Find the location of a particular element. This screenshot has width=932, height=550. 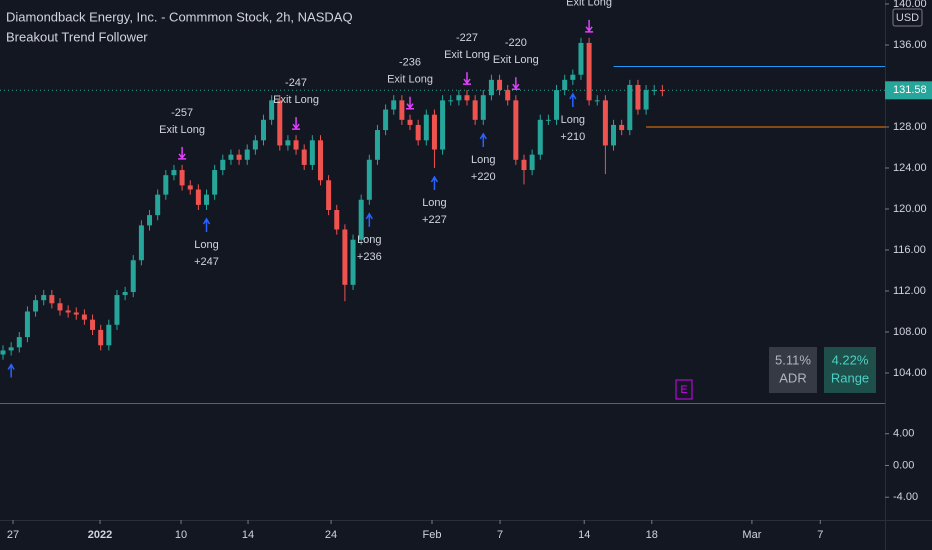

x-tick-label: 7 is located at coordinates (820, 535).